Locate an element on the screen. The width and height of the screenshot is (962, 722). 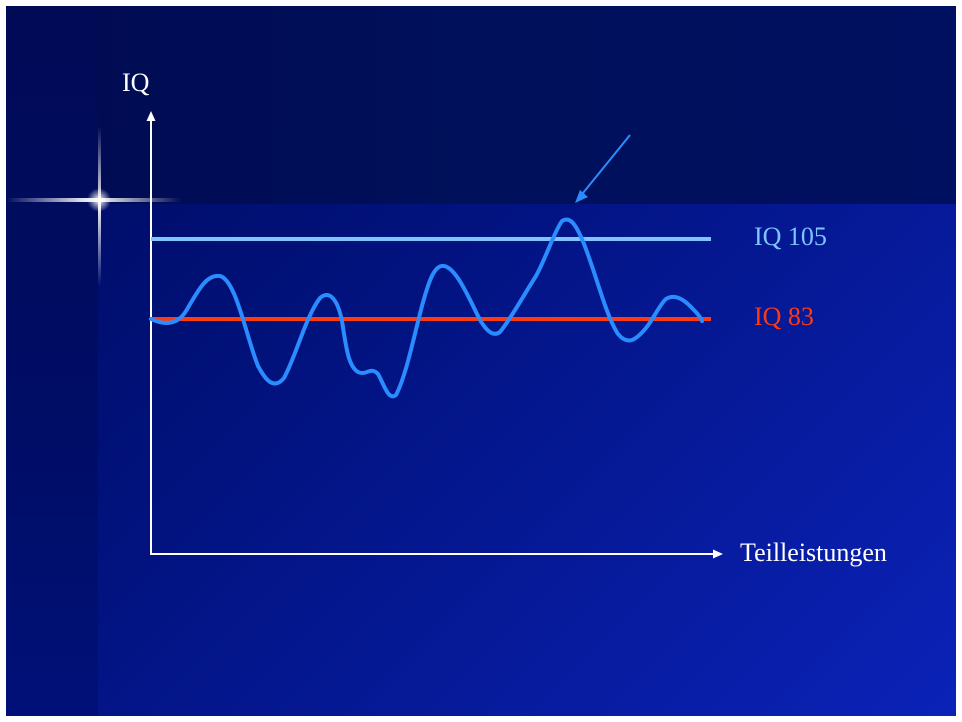
y-axis is located at coordinates (151, 332).